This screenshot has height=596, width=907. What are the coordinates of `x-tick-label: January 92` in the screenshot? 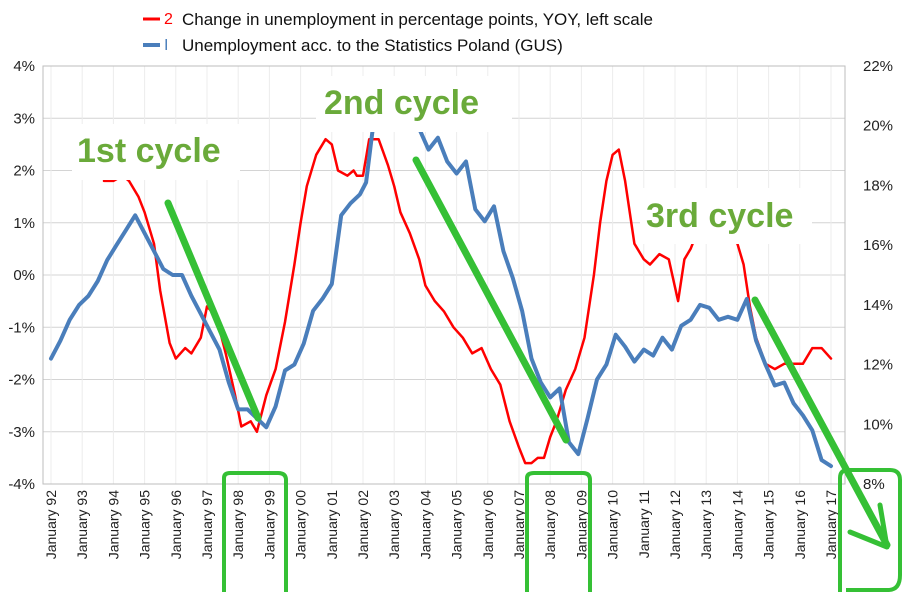 It's located at (51, 524).